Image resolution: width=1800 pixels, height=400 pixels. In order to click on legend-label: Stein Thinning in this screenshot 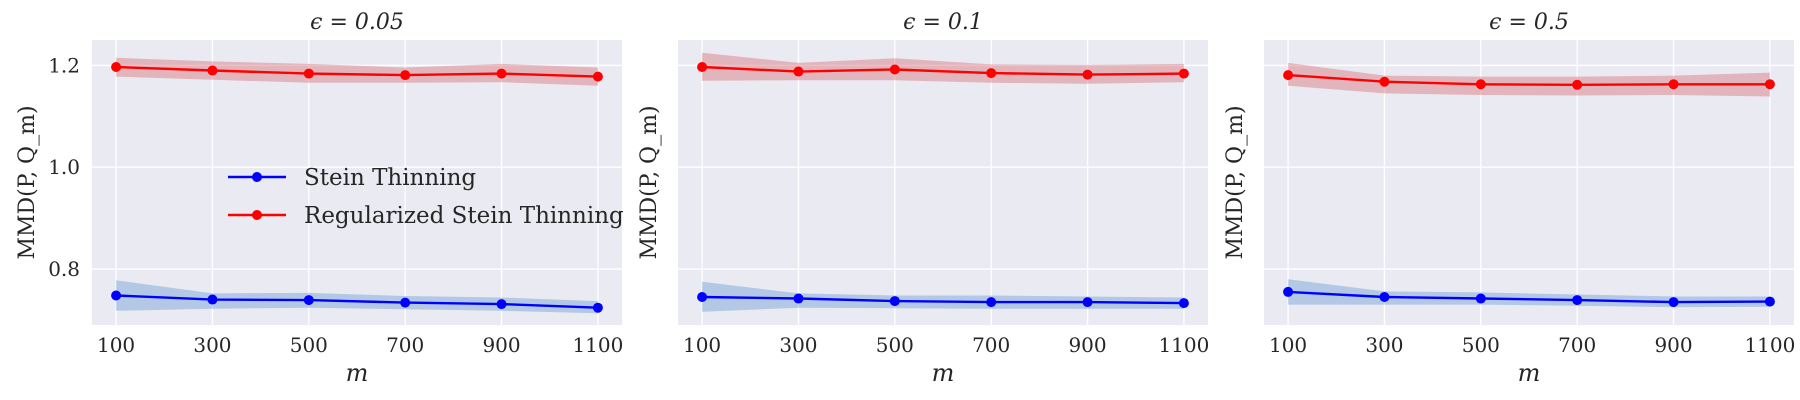, I will do `click(390, 178)`.